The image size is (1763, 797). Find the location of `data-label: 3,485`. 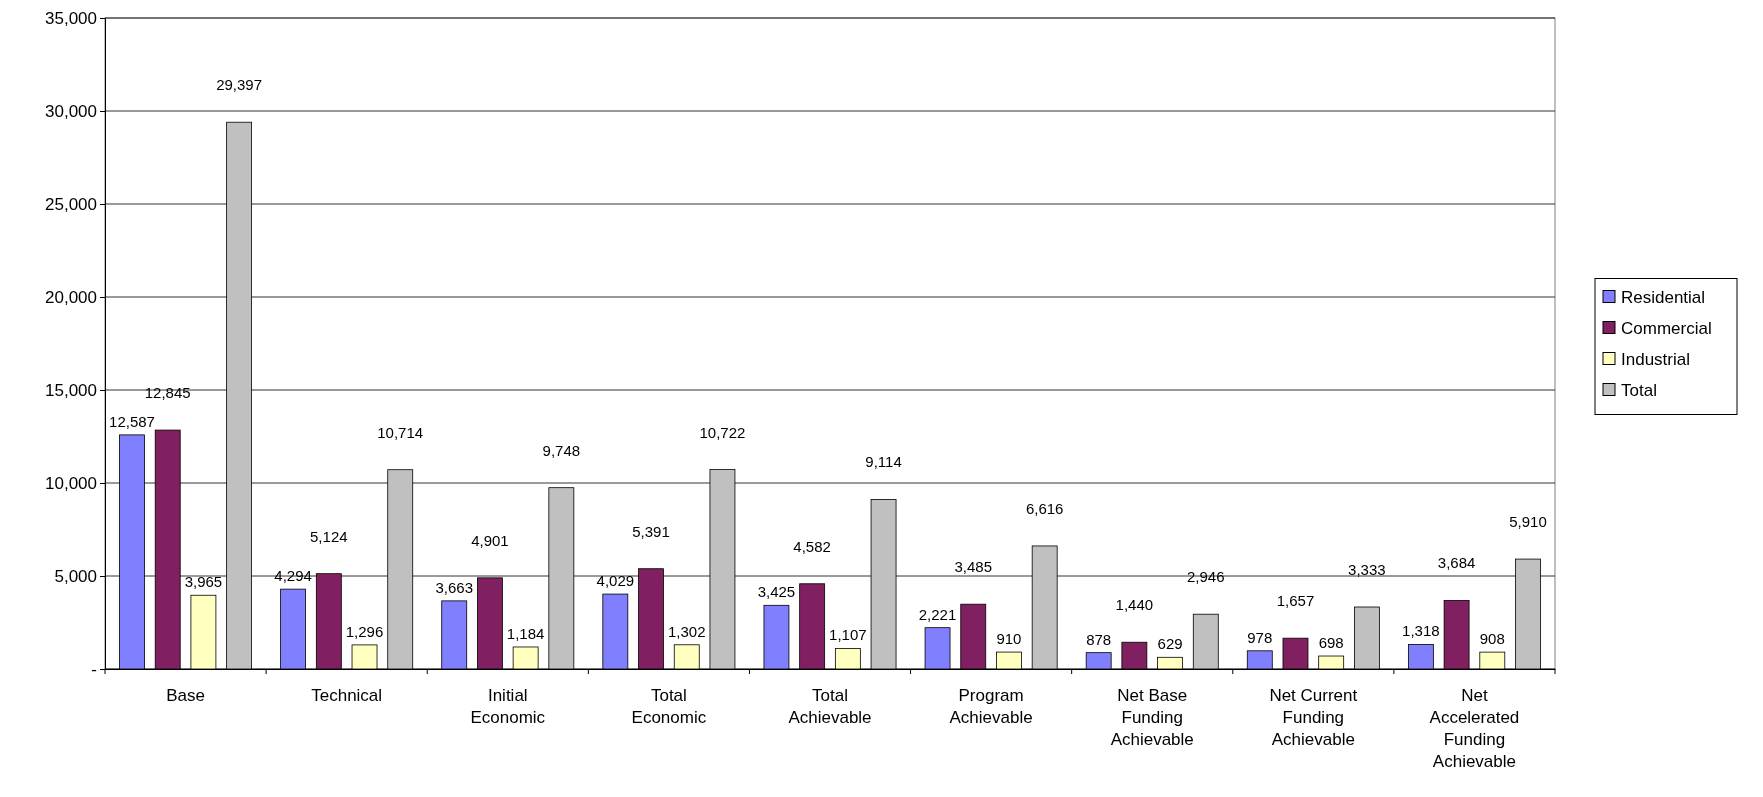

data-label: 3,485 is located at coordinates (973, 567).